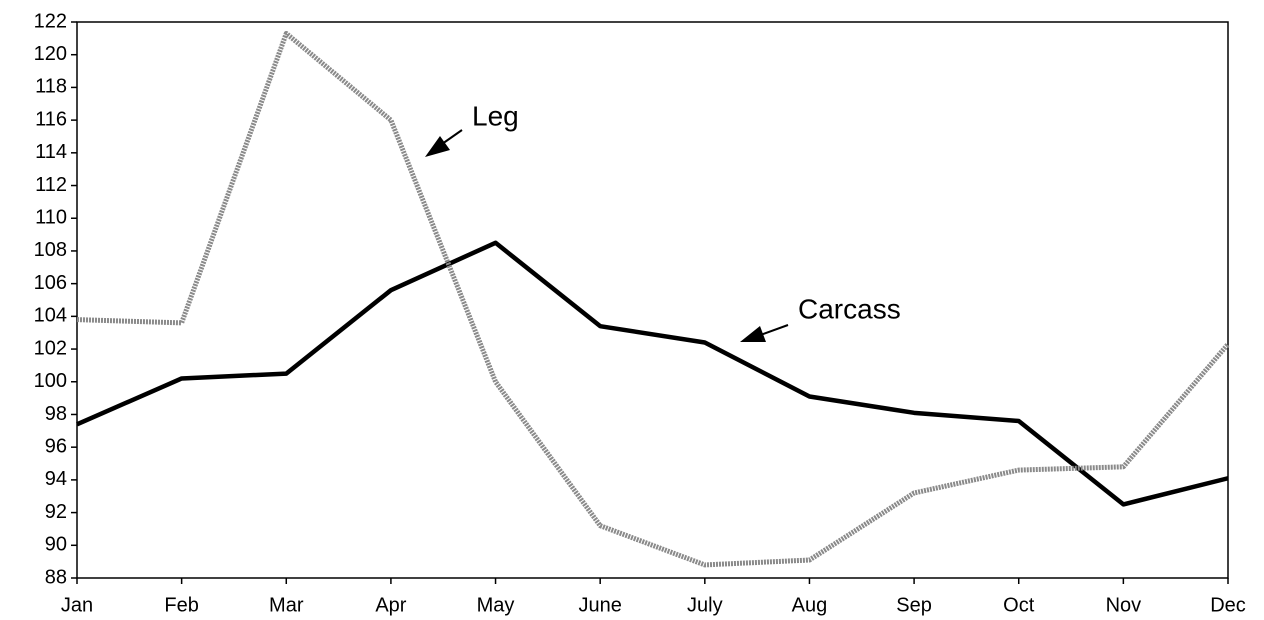  What do you see at coordinates (50, 21) in the screenshot?
I see `y-tick-label: 122` at bounding box center [50, 21].